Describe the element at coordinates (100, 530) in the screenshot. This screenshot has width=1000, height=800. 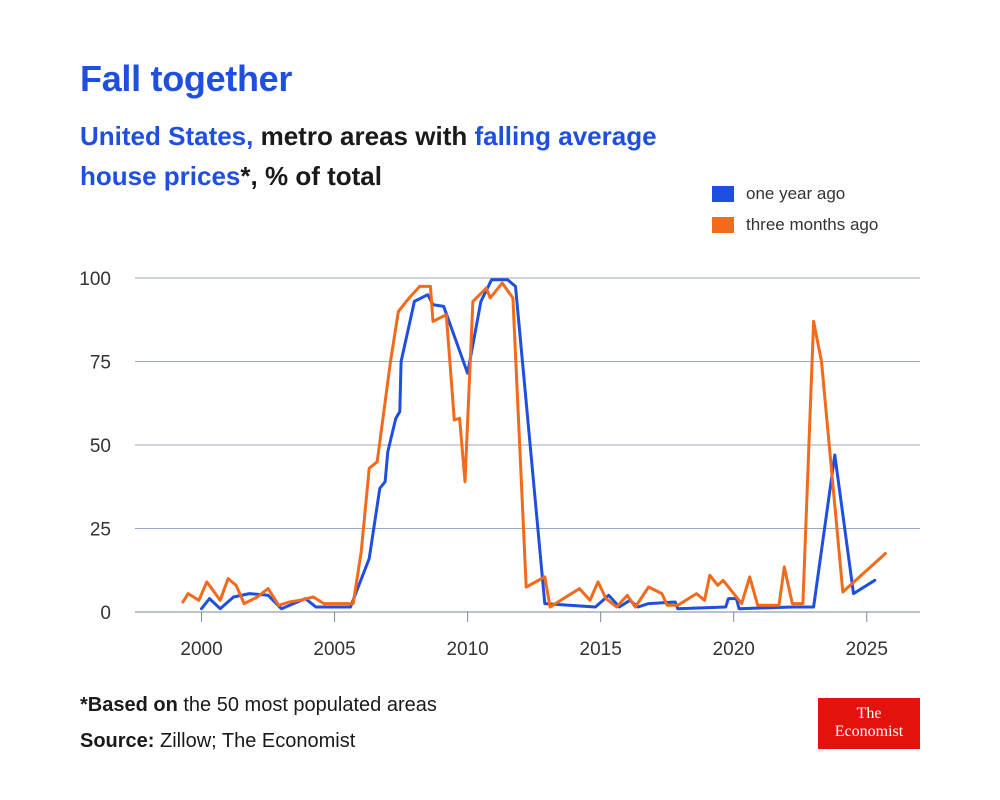
I see `y-tick-label: 25` at that location.